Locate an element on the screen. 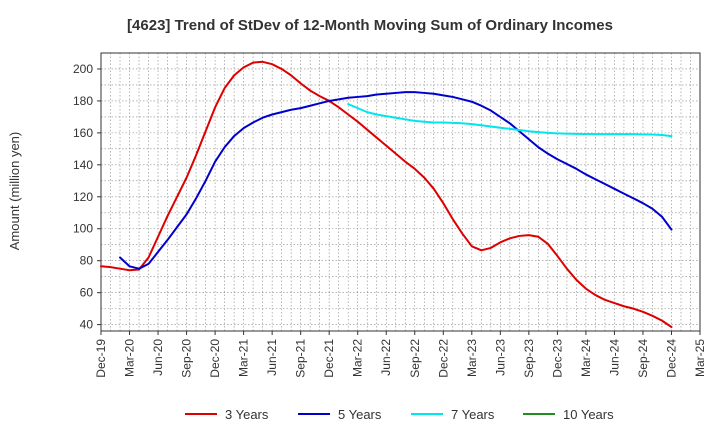 The width and height of the screenshot is (720, 440). x-tick-label: Sep-23 is located at coordinates (529, 358).